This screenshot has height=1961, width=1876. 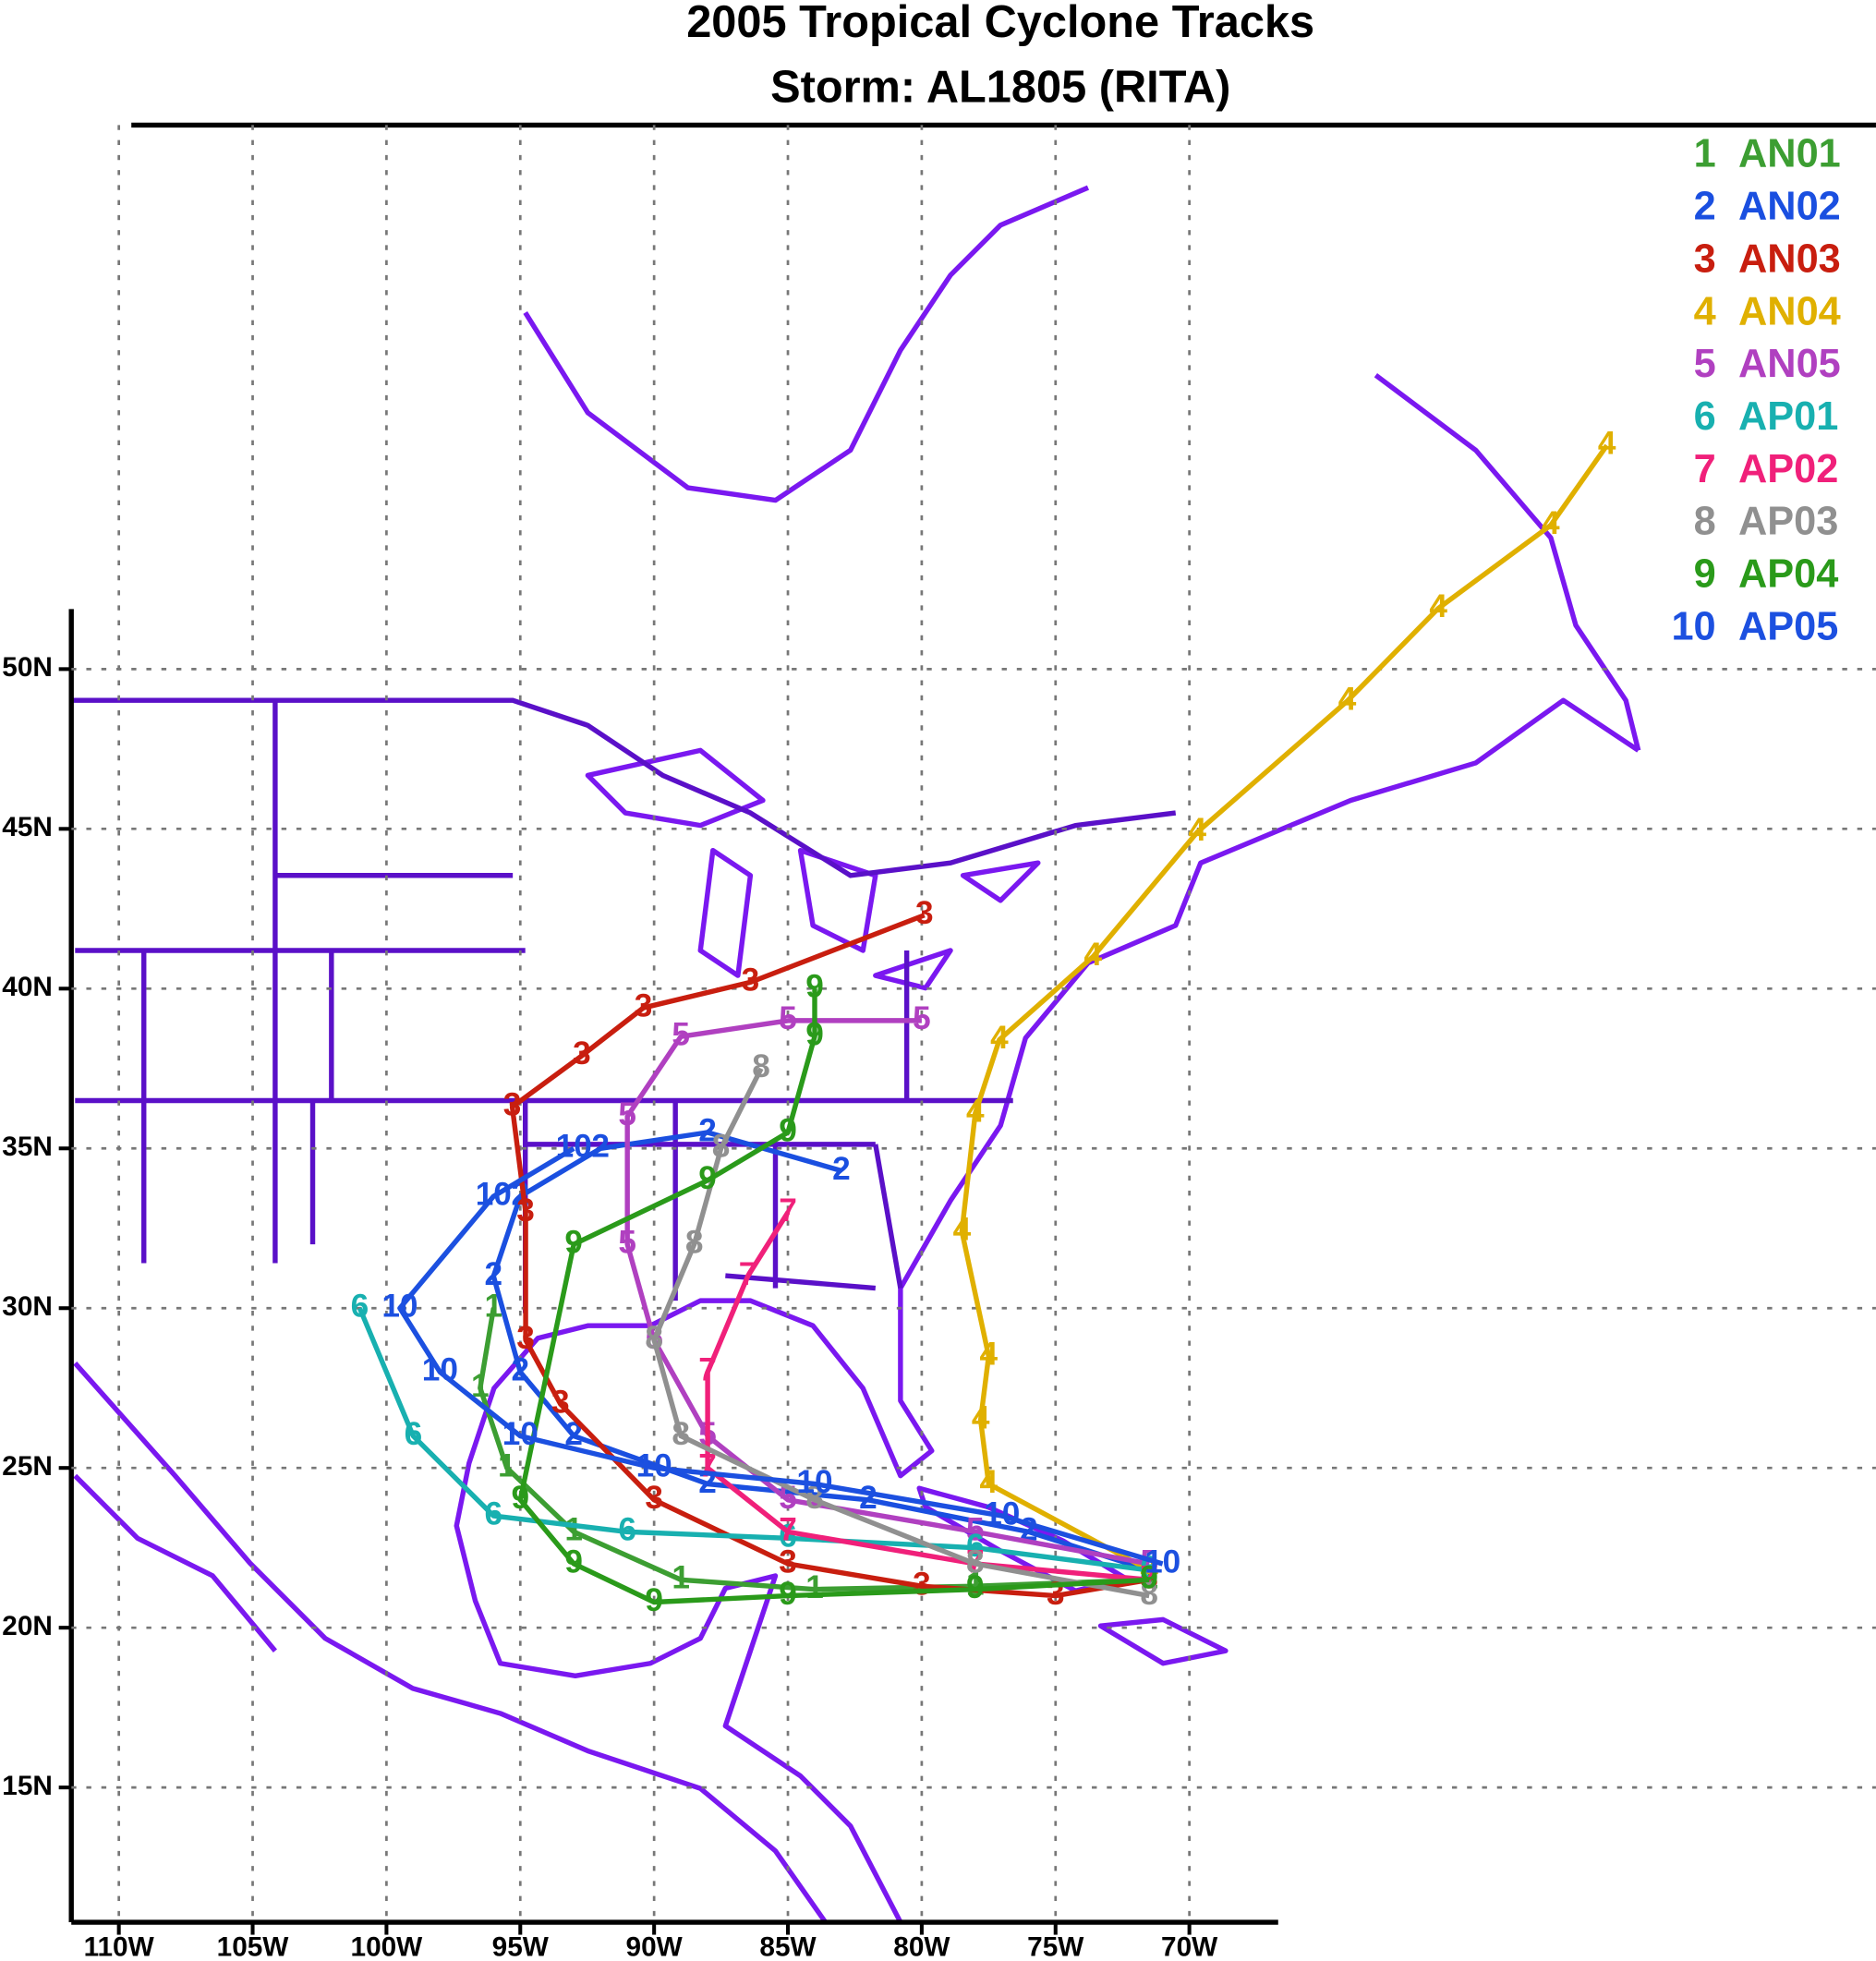 I want to click on legend-number: 9, so click(x=1705, y=574).